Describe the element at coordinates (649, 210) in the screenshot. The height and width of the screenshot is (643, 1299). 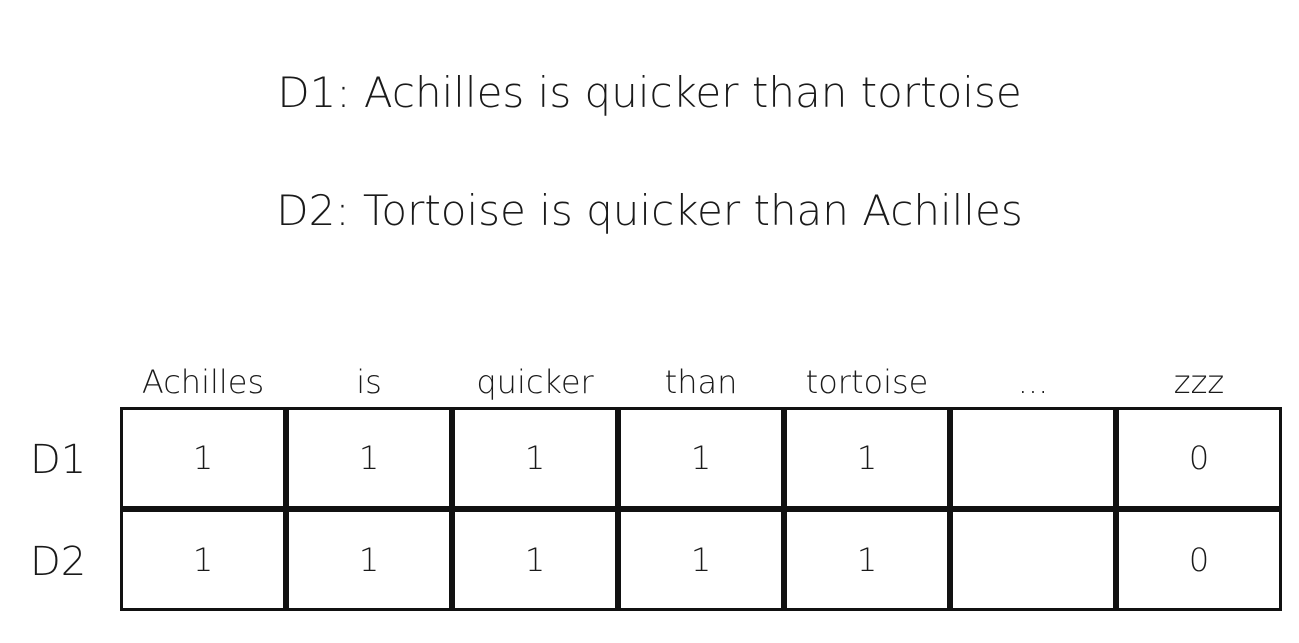
I see `document-2-sentence: D2: Tortoise is quicker than Achilles` at that location.